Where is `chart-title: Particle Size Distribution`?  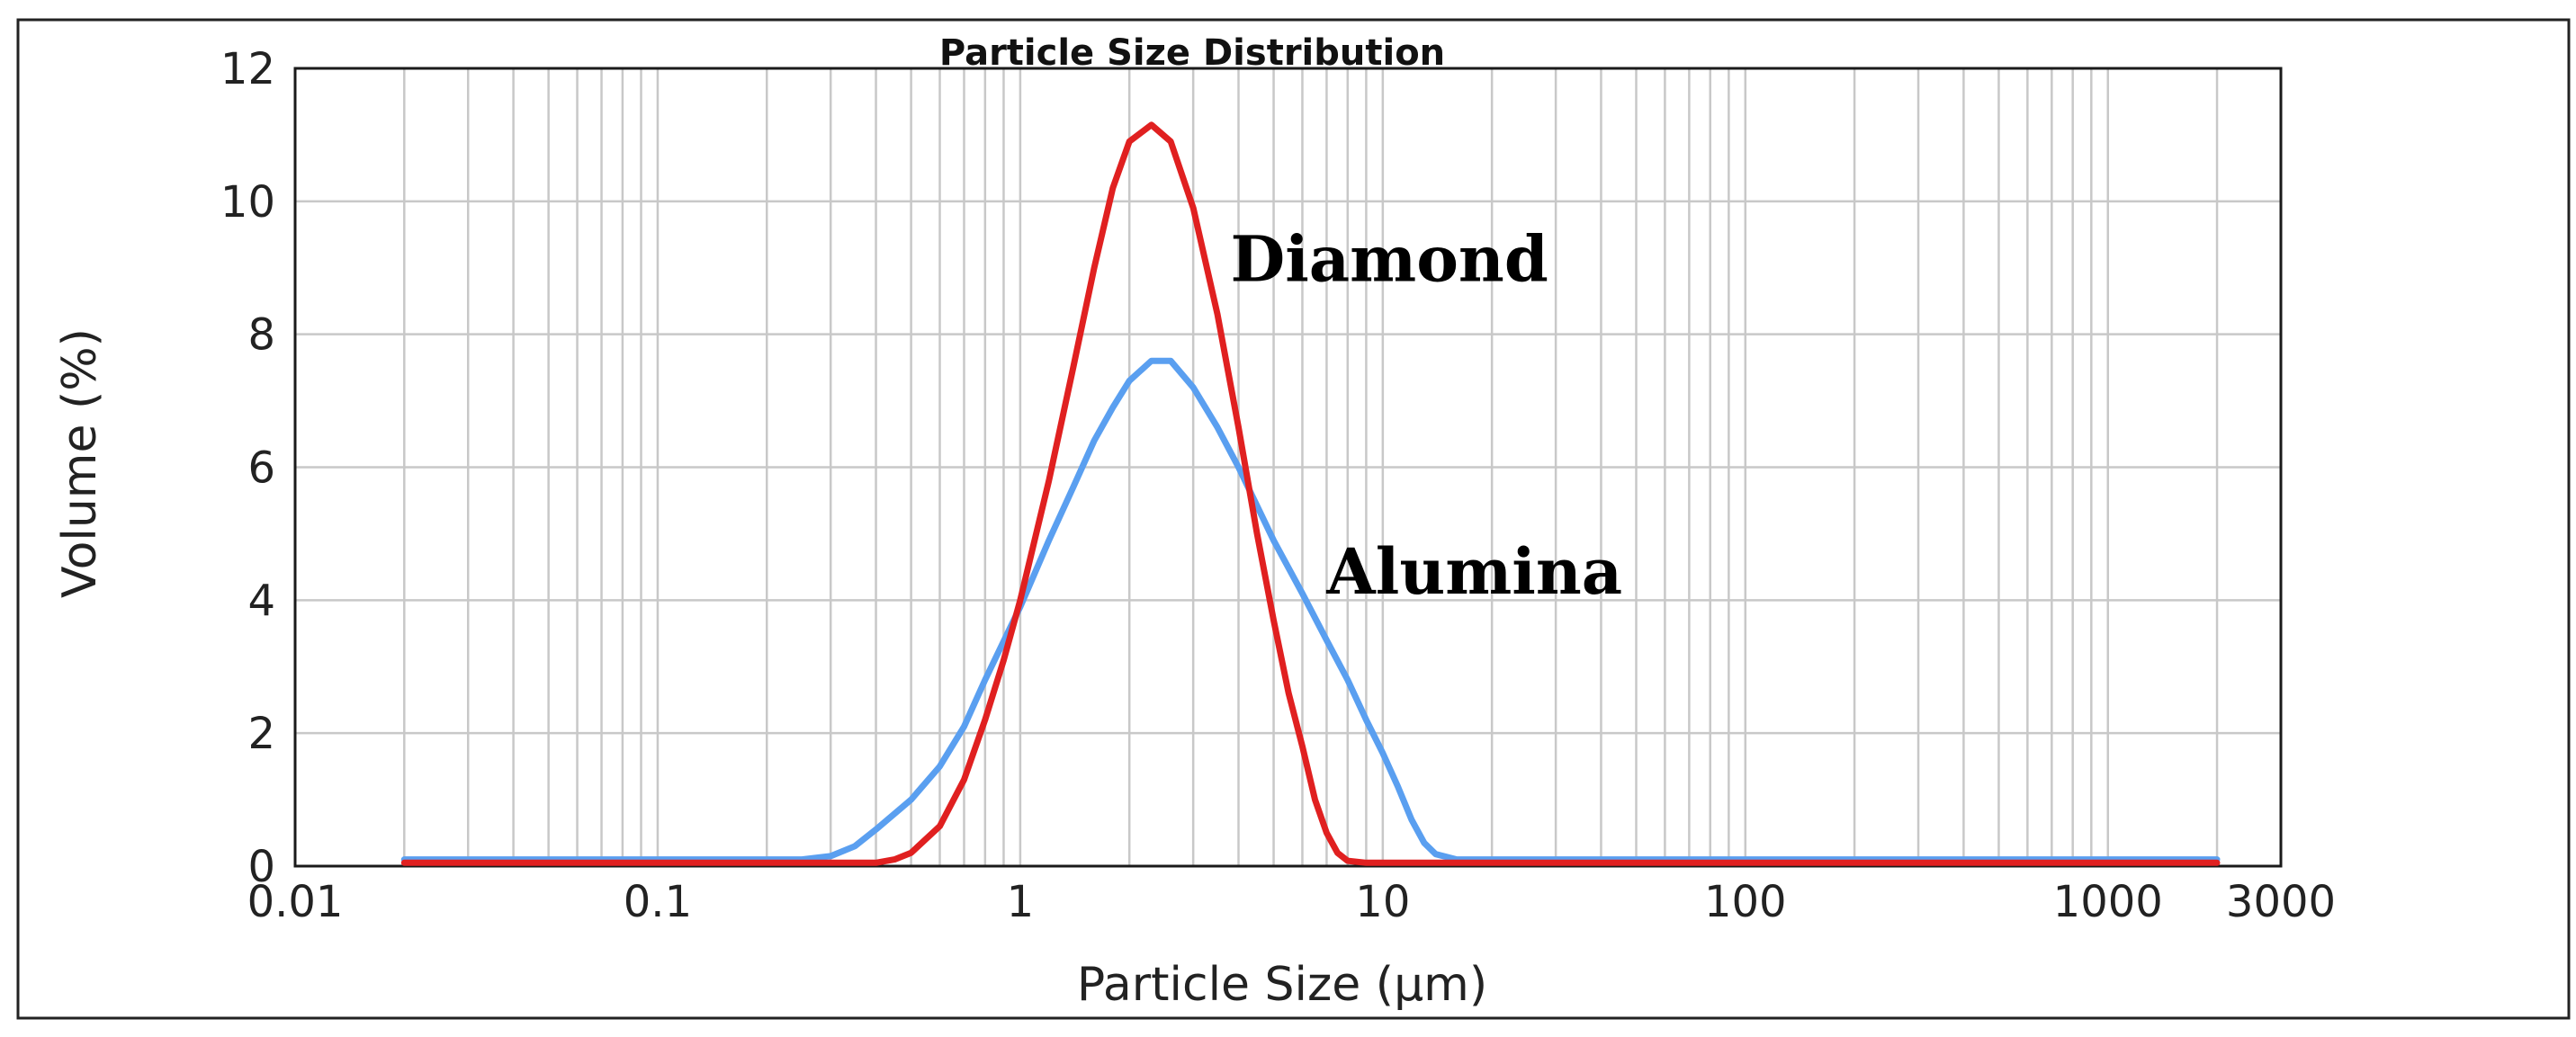
chart-title: Particle Size Distribution is located at coordinates (1192, 53).